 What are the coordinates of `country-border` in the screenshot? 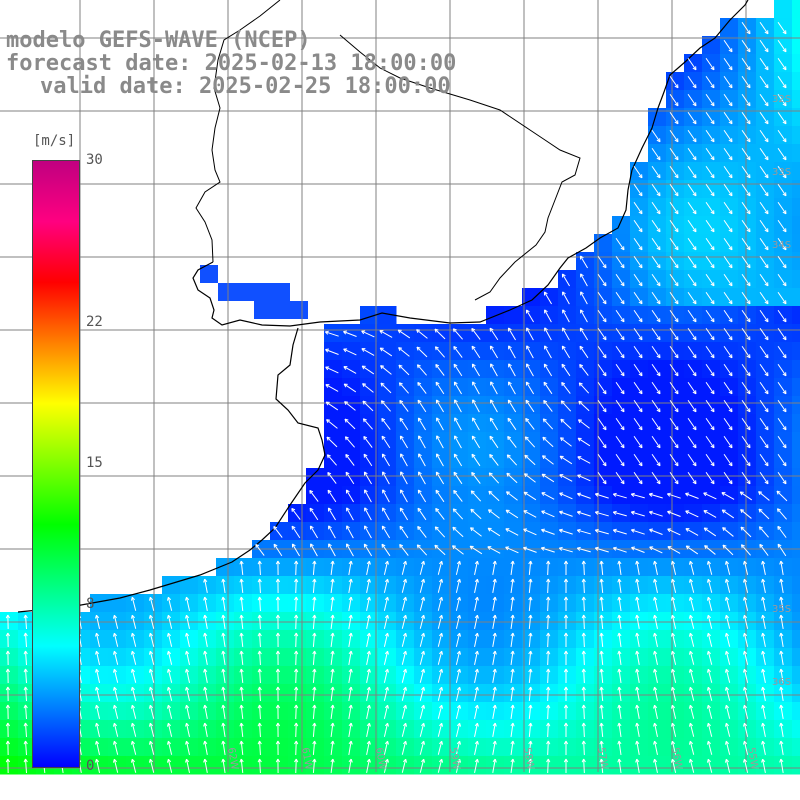 It's located at (238, 131).